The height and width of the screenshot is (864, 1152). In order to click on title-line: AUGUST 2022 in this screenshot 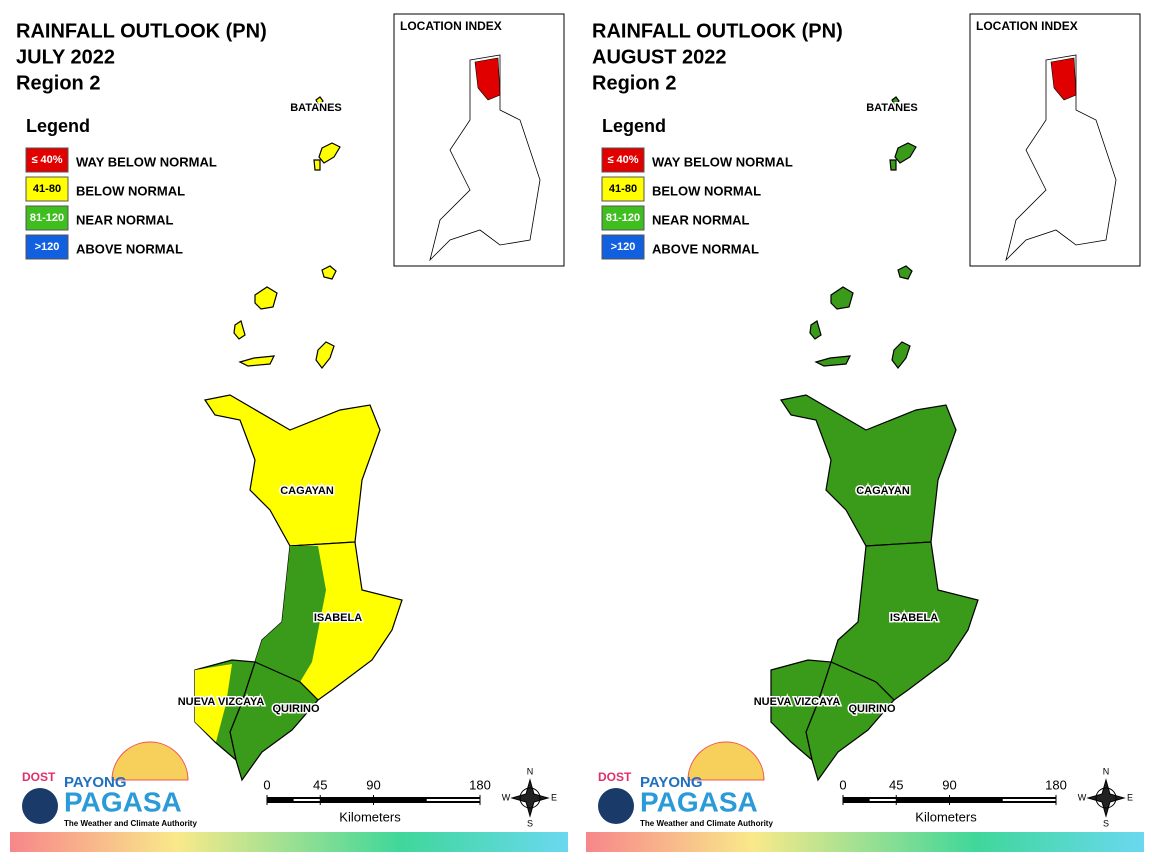, I will do `click(659, 57)`.